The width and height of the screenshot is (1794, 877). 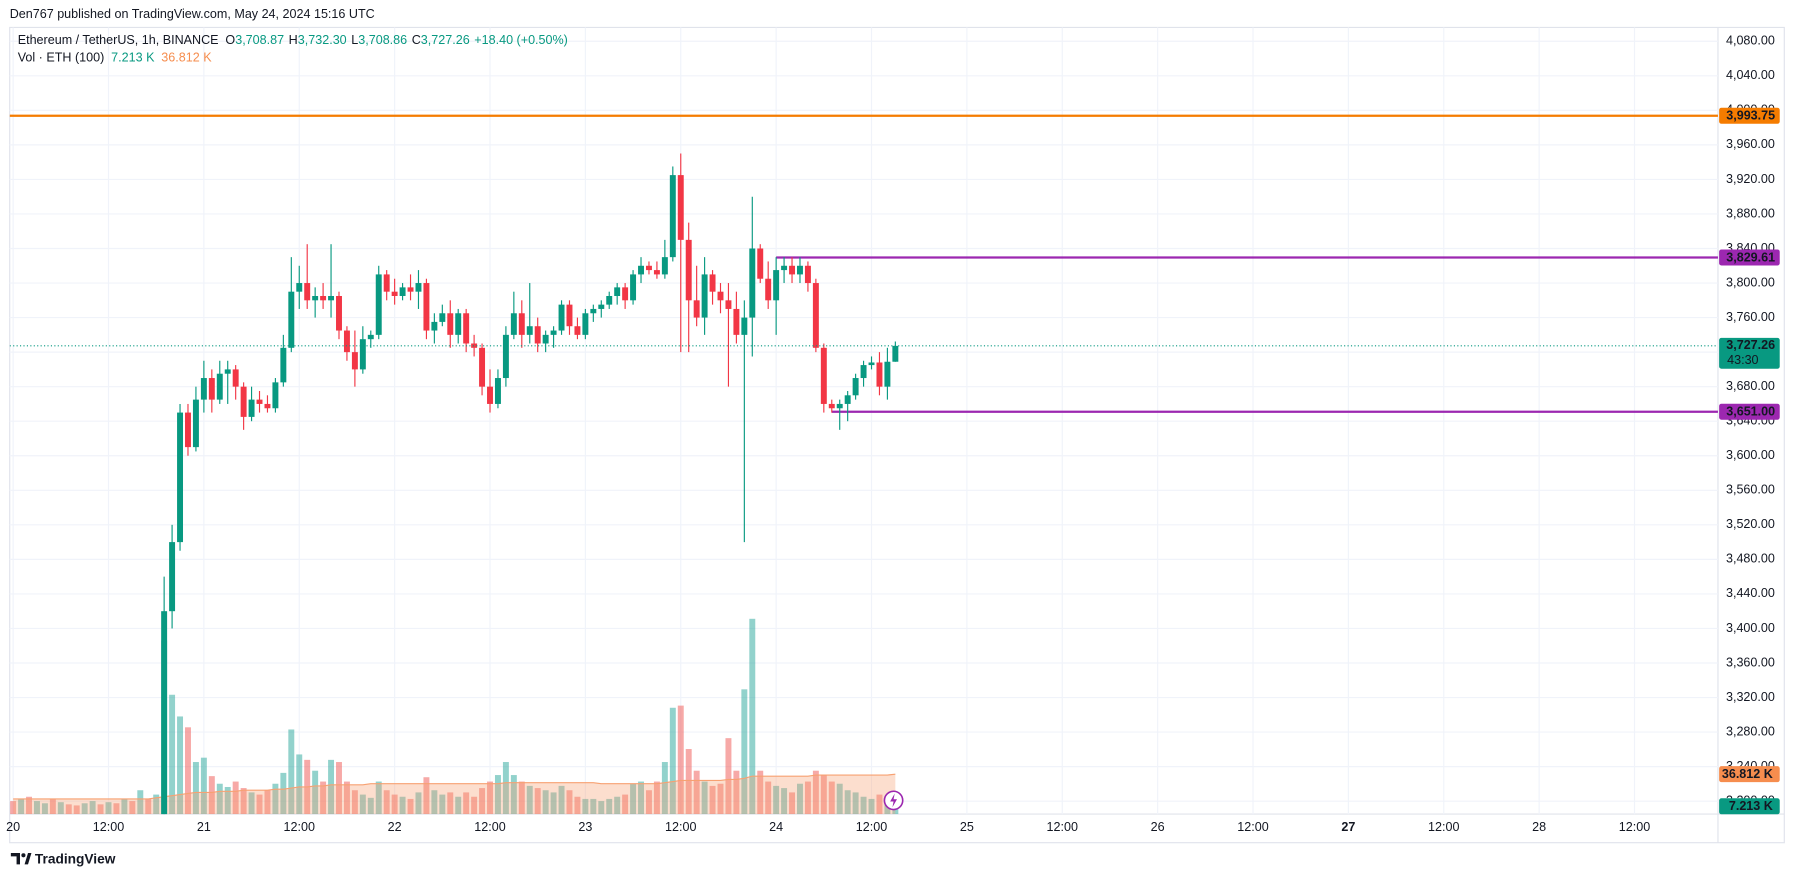 I want to click on y-tick-label: 4,080.00, so click(x=1750, y=41).